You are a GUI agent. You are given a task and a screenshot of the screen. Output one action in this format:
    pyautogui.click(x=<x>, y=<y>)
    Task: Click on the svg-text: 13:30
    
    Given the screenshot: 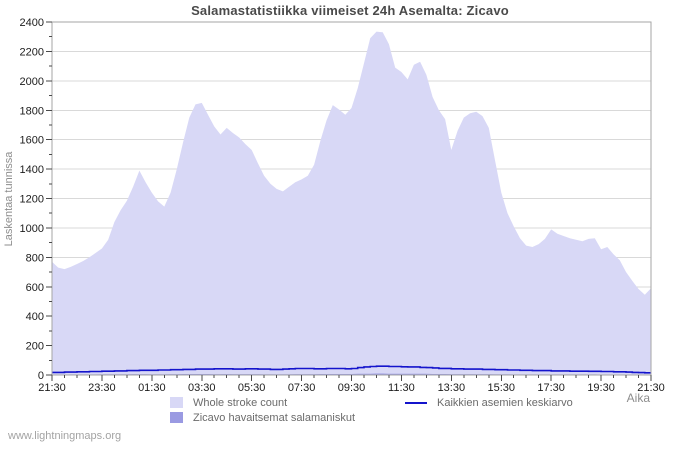 What is the action you would take?
    pyautogui.click(x=452, y=388)
    